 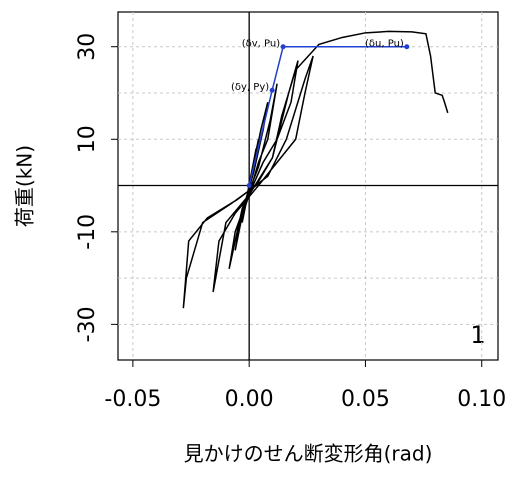 I want to click on point-label: (δy, Py), so click(x=250, y=87).